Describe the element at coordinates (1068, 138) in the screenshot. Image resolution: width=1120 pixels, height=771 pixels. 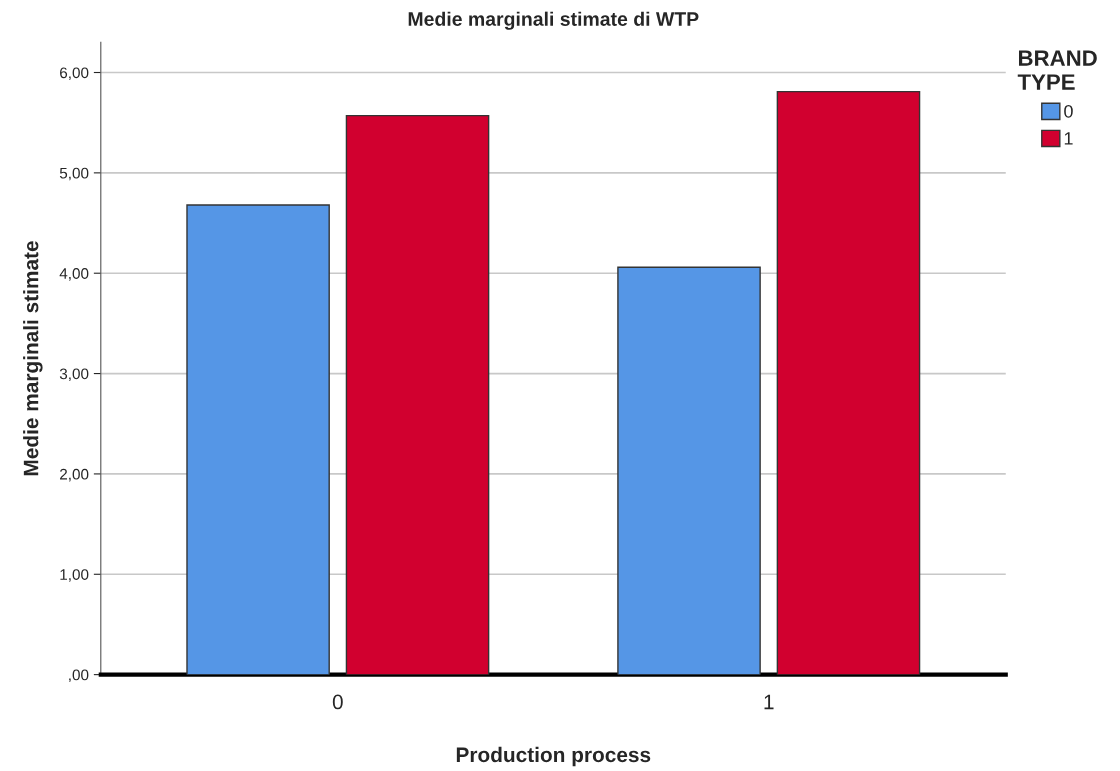
I see `legend-label: 1` at that location.